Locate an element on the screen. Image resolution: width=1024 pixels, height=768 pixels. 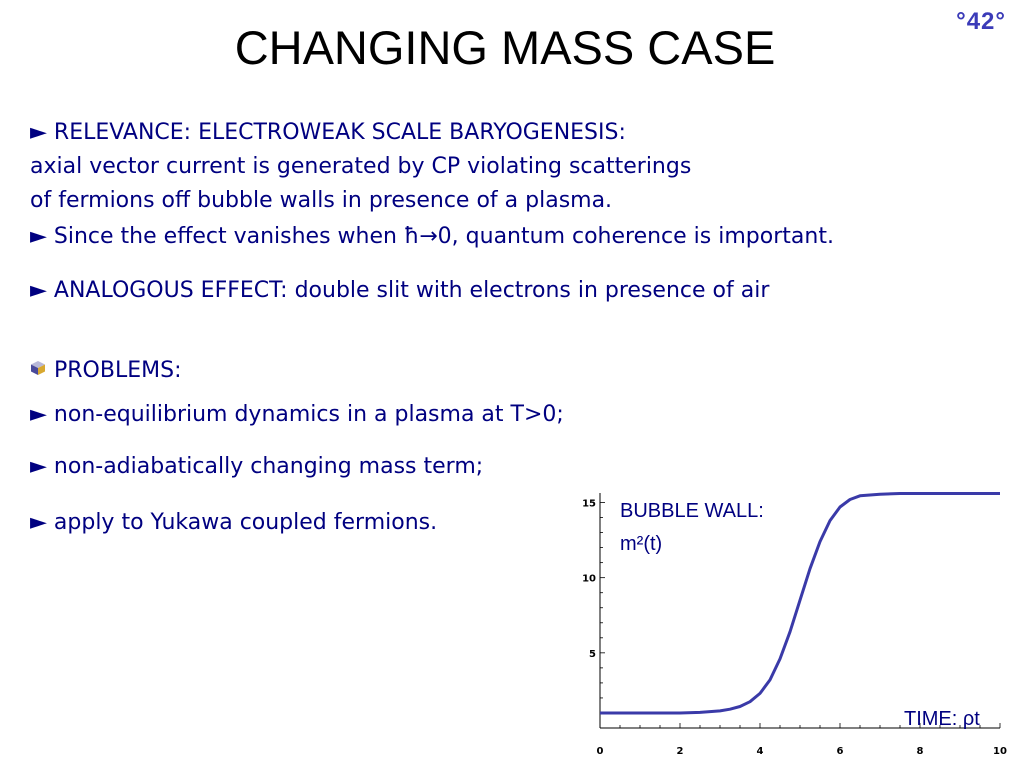
x-tick-label: 6 is located at coordinates (840, 751).